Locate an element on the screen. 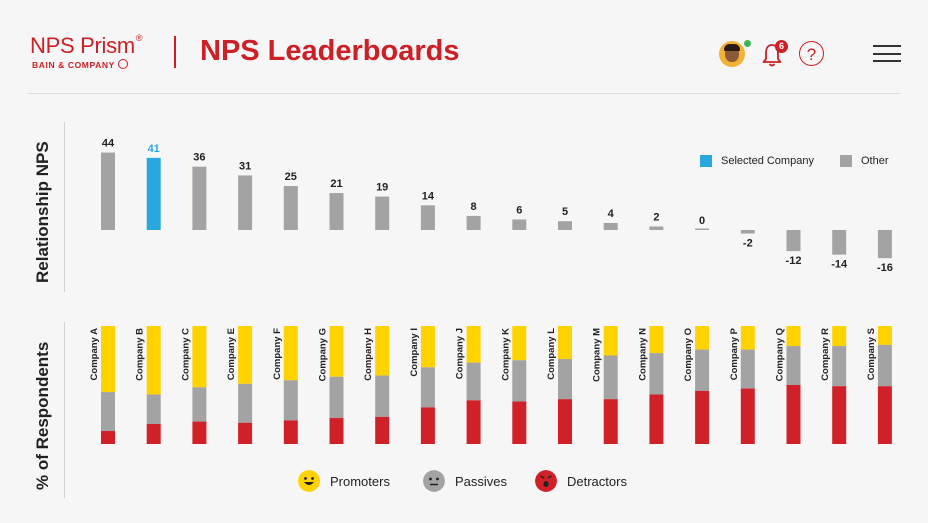 This screenshot has height=523, width=928. detractors-segment-company-h is located at coordinates (382, 430).